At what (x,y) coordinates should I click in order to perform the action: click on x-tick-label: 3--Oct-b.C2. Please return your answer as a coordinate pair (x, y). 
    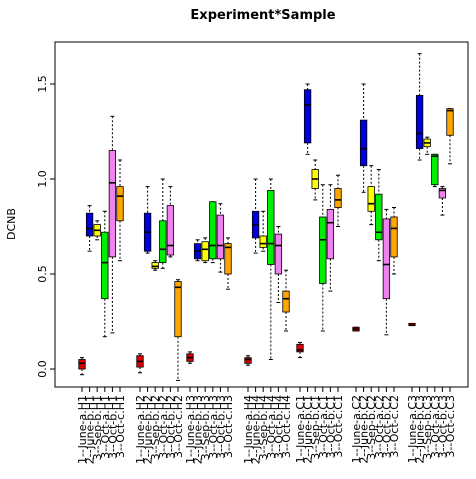
    Looking at the image, I should click on (386, 426).